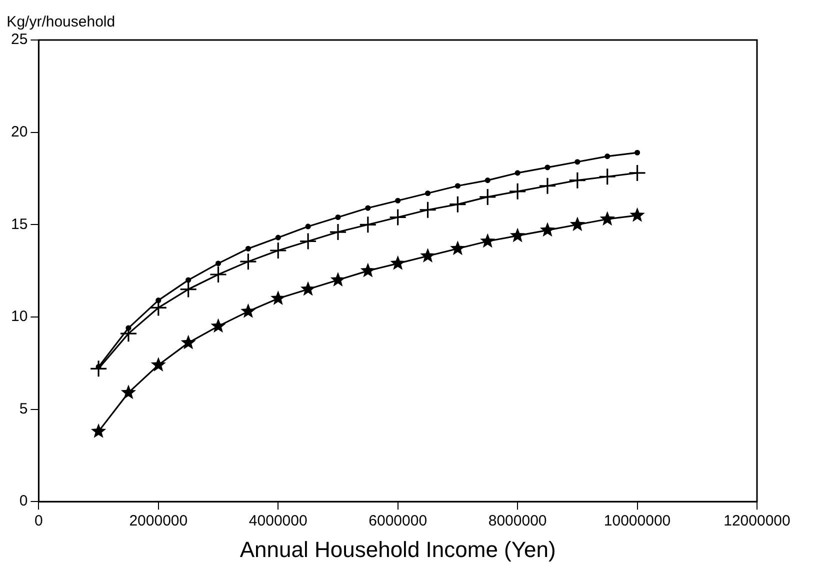  I want to click on x-tick-label: 0, so click(38, 521).